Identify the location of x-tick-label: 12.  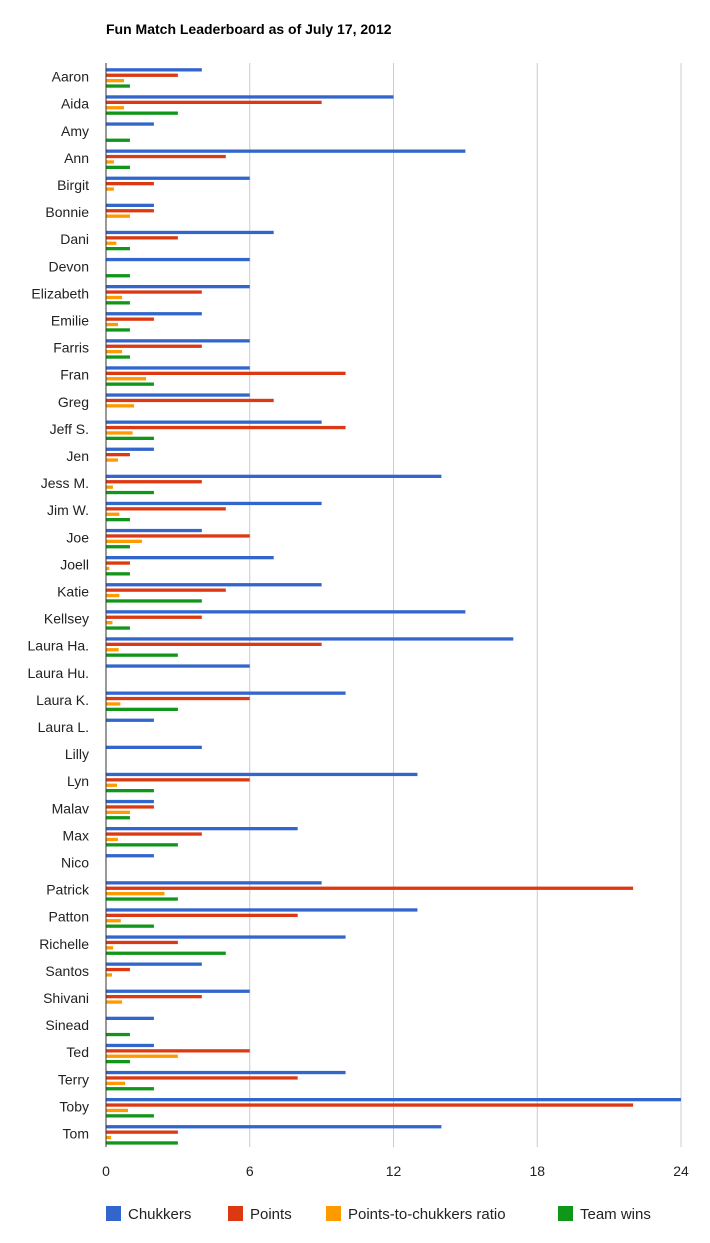
(394, 1171).